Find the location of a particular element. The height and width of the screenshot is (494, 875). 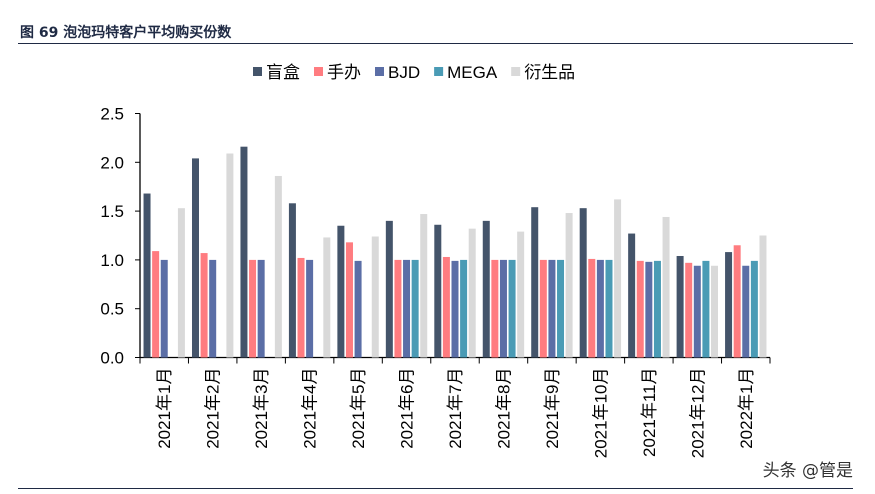

x-tick-label: 2021年2月 is located at coordinates (213, 408).